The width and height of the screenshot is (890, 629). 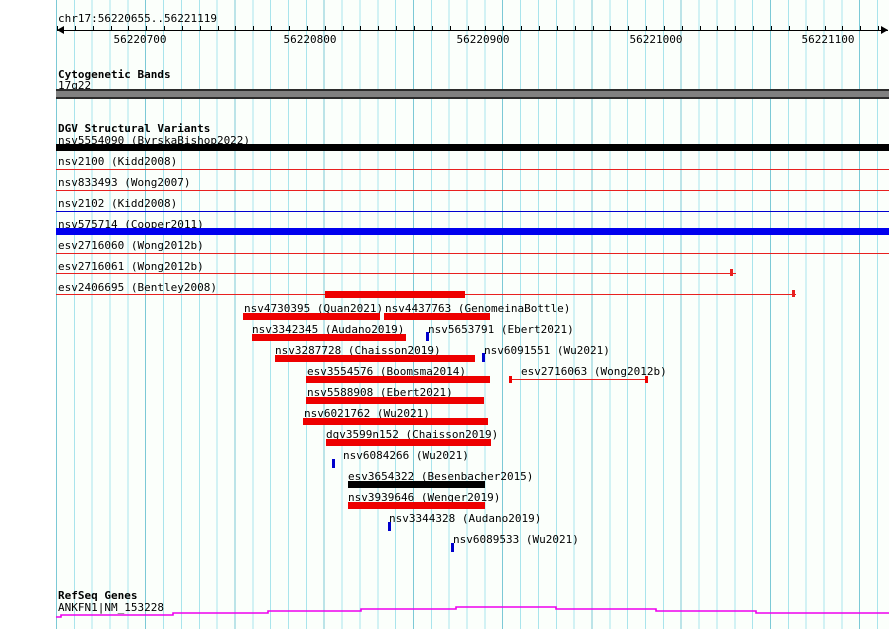 I want to click on variant-label: nsv6091551 (Wu2021), so click(x=547, y=350).